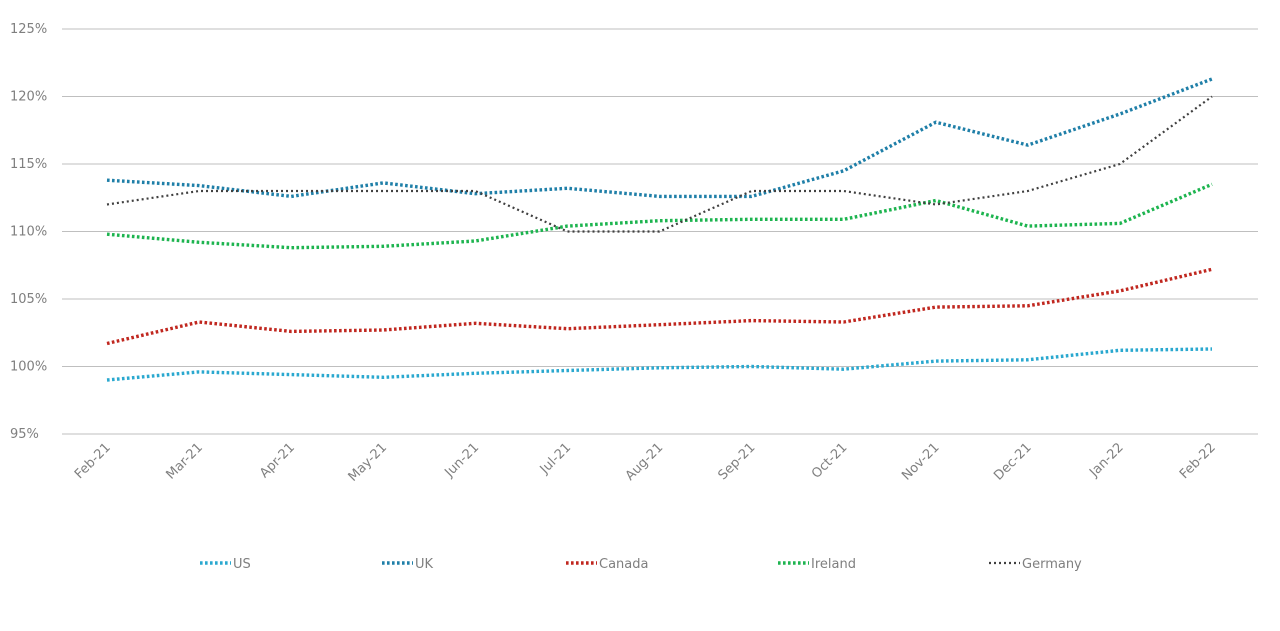  Describe the element at coordinates (1052, 564) in the screenshot. I see `legend-label: Germany` at that location.